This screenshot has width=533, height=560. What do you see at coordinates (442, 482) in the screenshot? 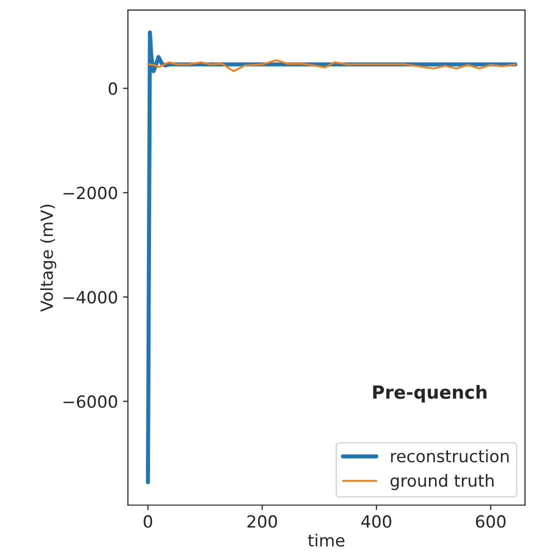
I see `legend-label: ground truth` at bounding box center [442, 482].